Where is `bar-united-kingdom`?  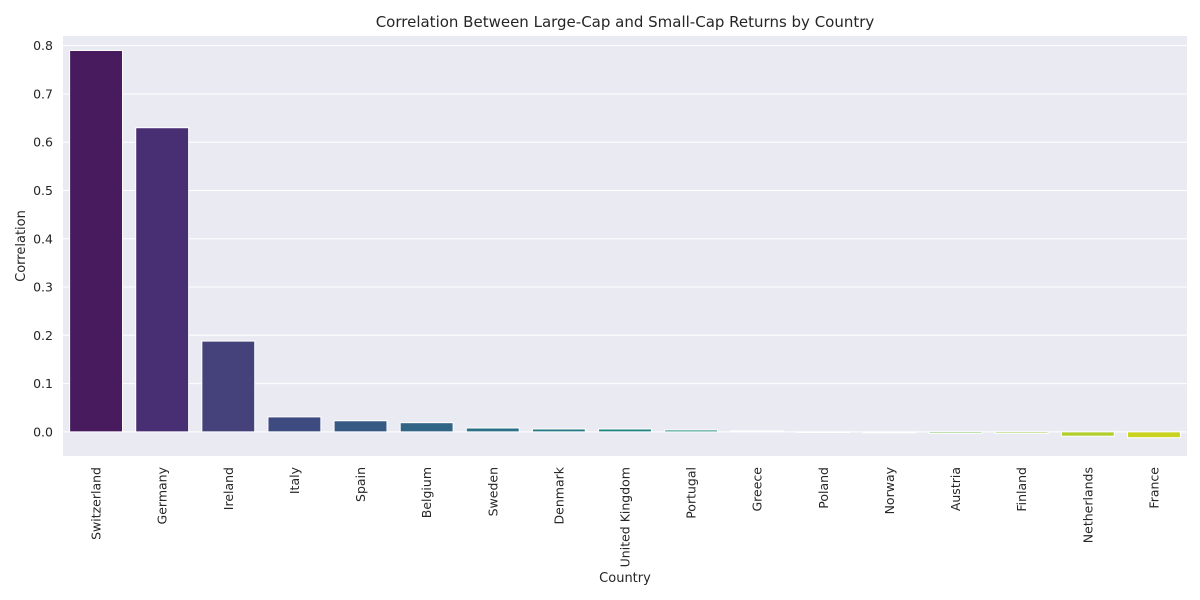 bar-united-kingdom is located at coordinates (625, 430).